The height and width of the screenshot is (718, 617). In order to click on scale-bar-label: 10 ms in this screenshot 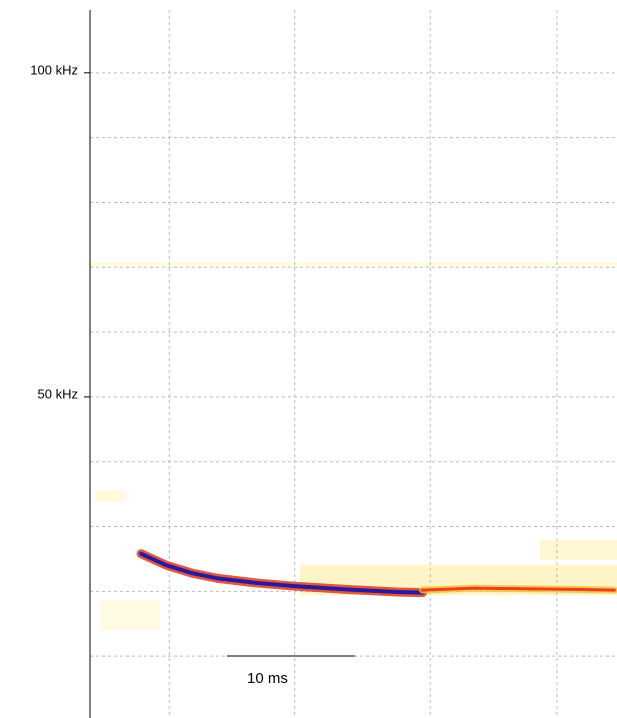, I will do `click(267, 678)`.